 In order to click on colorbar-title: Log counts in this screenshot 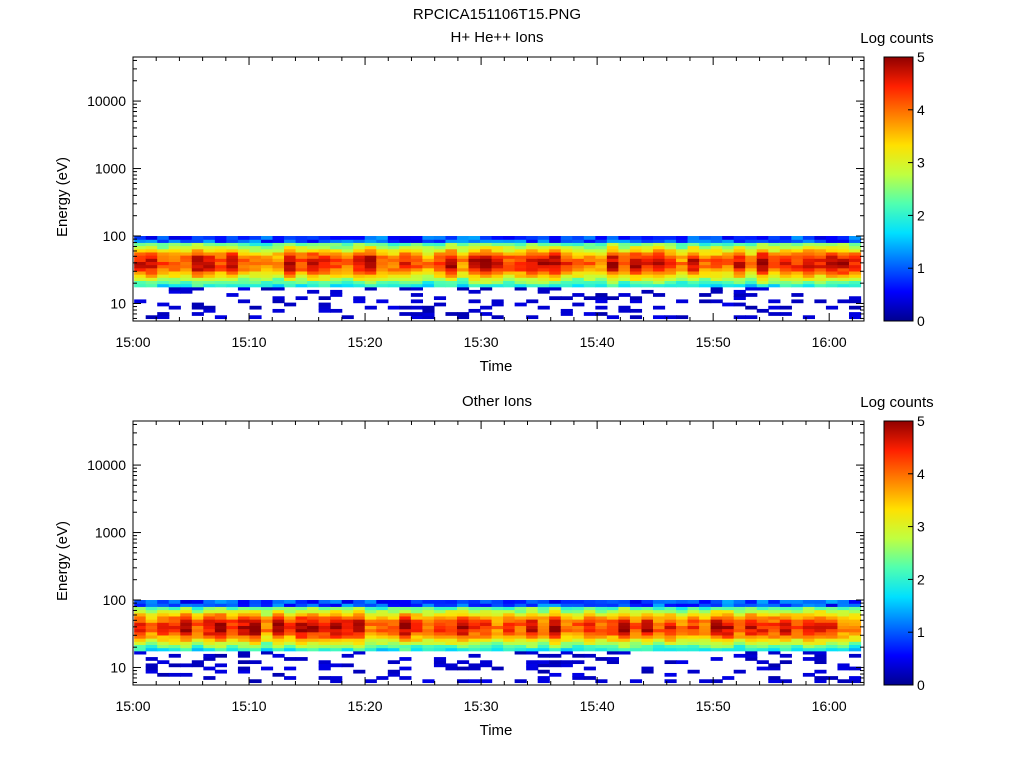, I will do `click(896, 38)`.